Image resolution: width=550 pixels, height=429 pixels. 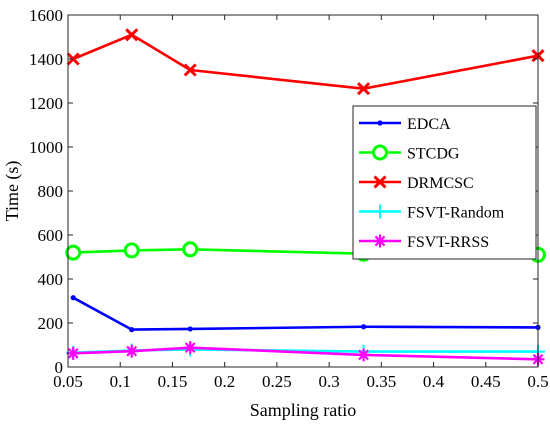 I want to click on series-edca, so click(x=305, y=314).